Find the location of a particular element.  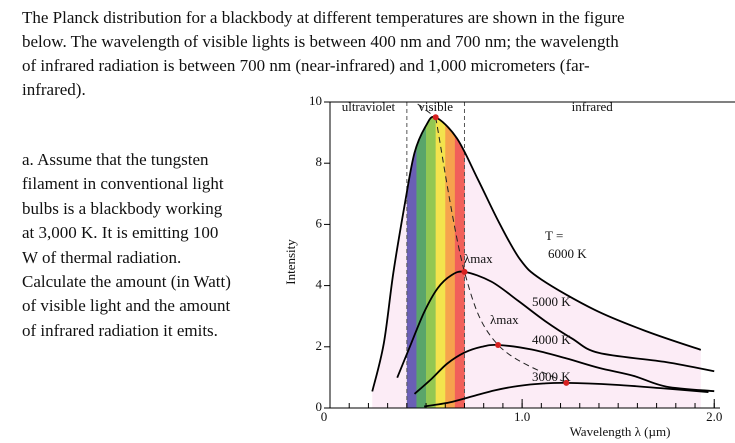

y-tick-label: 2 is located at coordinates (319, 345).